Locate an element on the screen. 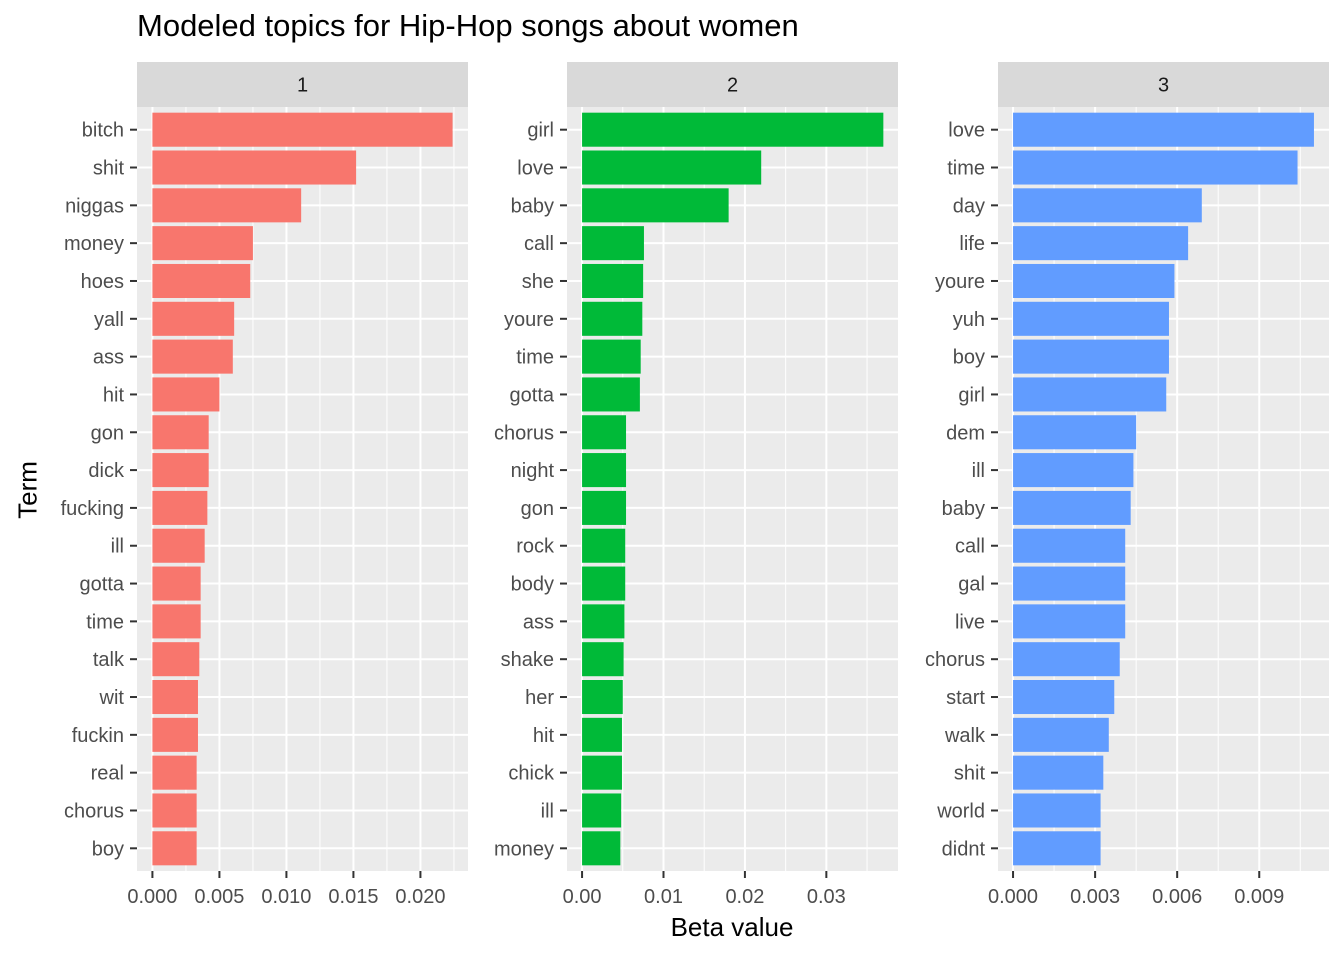  x-tick-label: 0.010 is located at coordinates (286, 897).